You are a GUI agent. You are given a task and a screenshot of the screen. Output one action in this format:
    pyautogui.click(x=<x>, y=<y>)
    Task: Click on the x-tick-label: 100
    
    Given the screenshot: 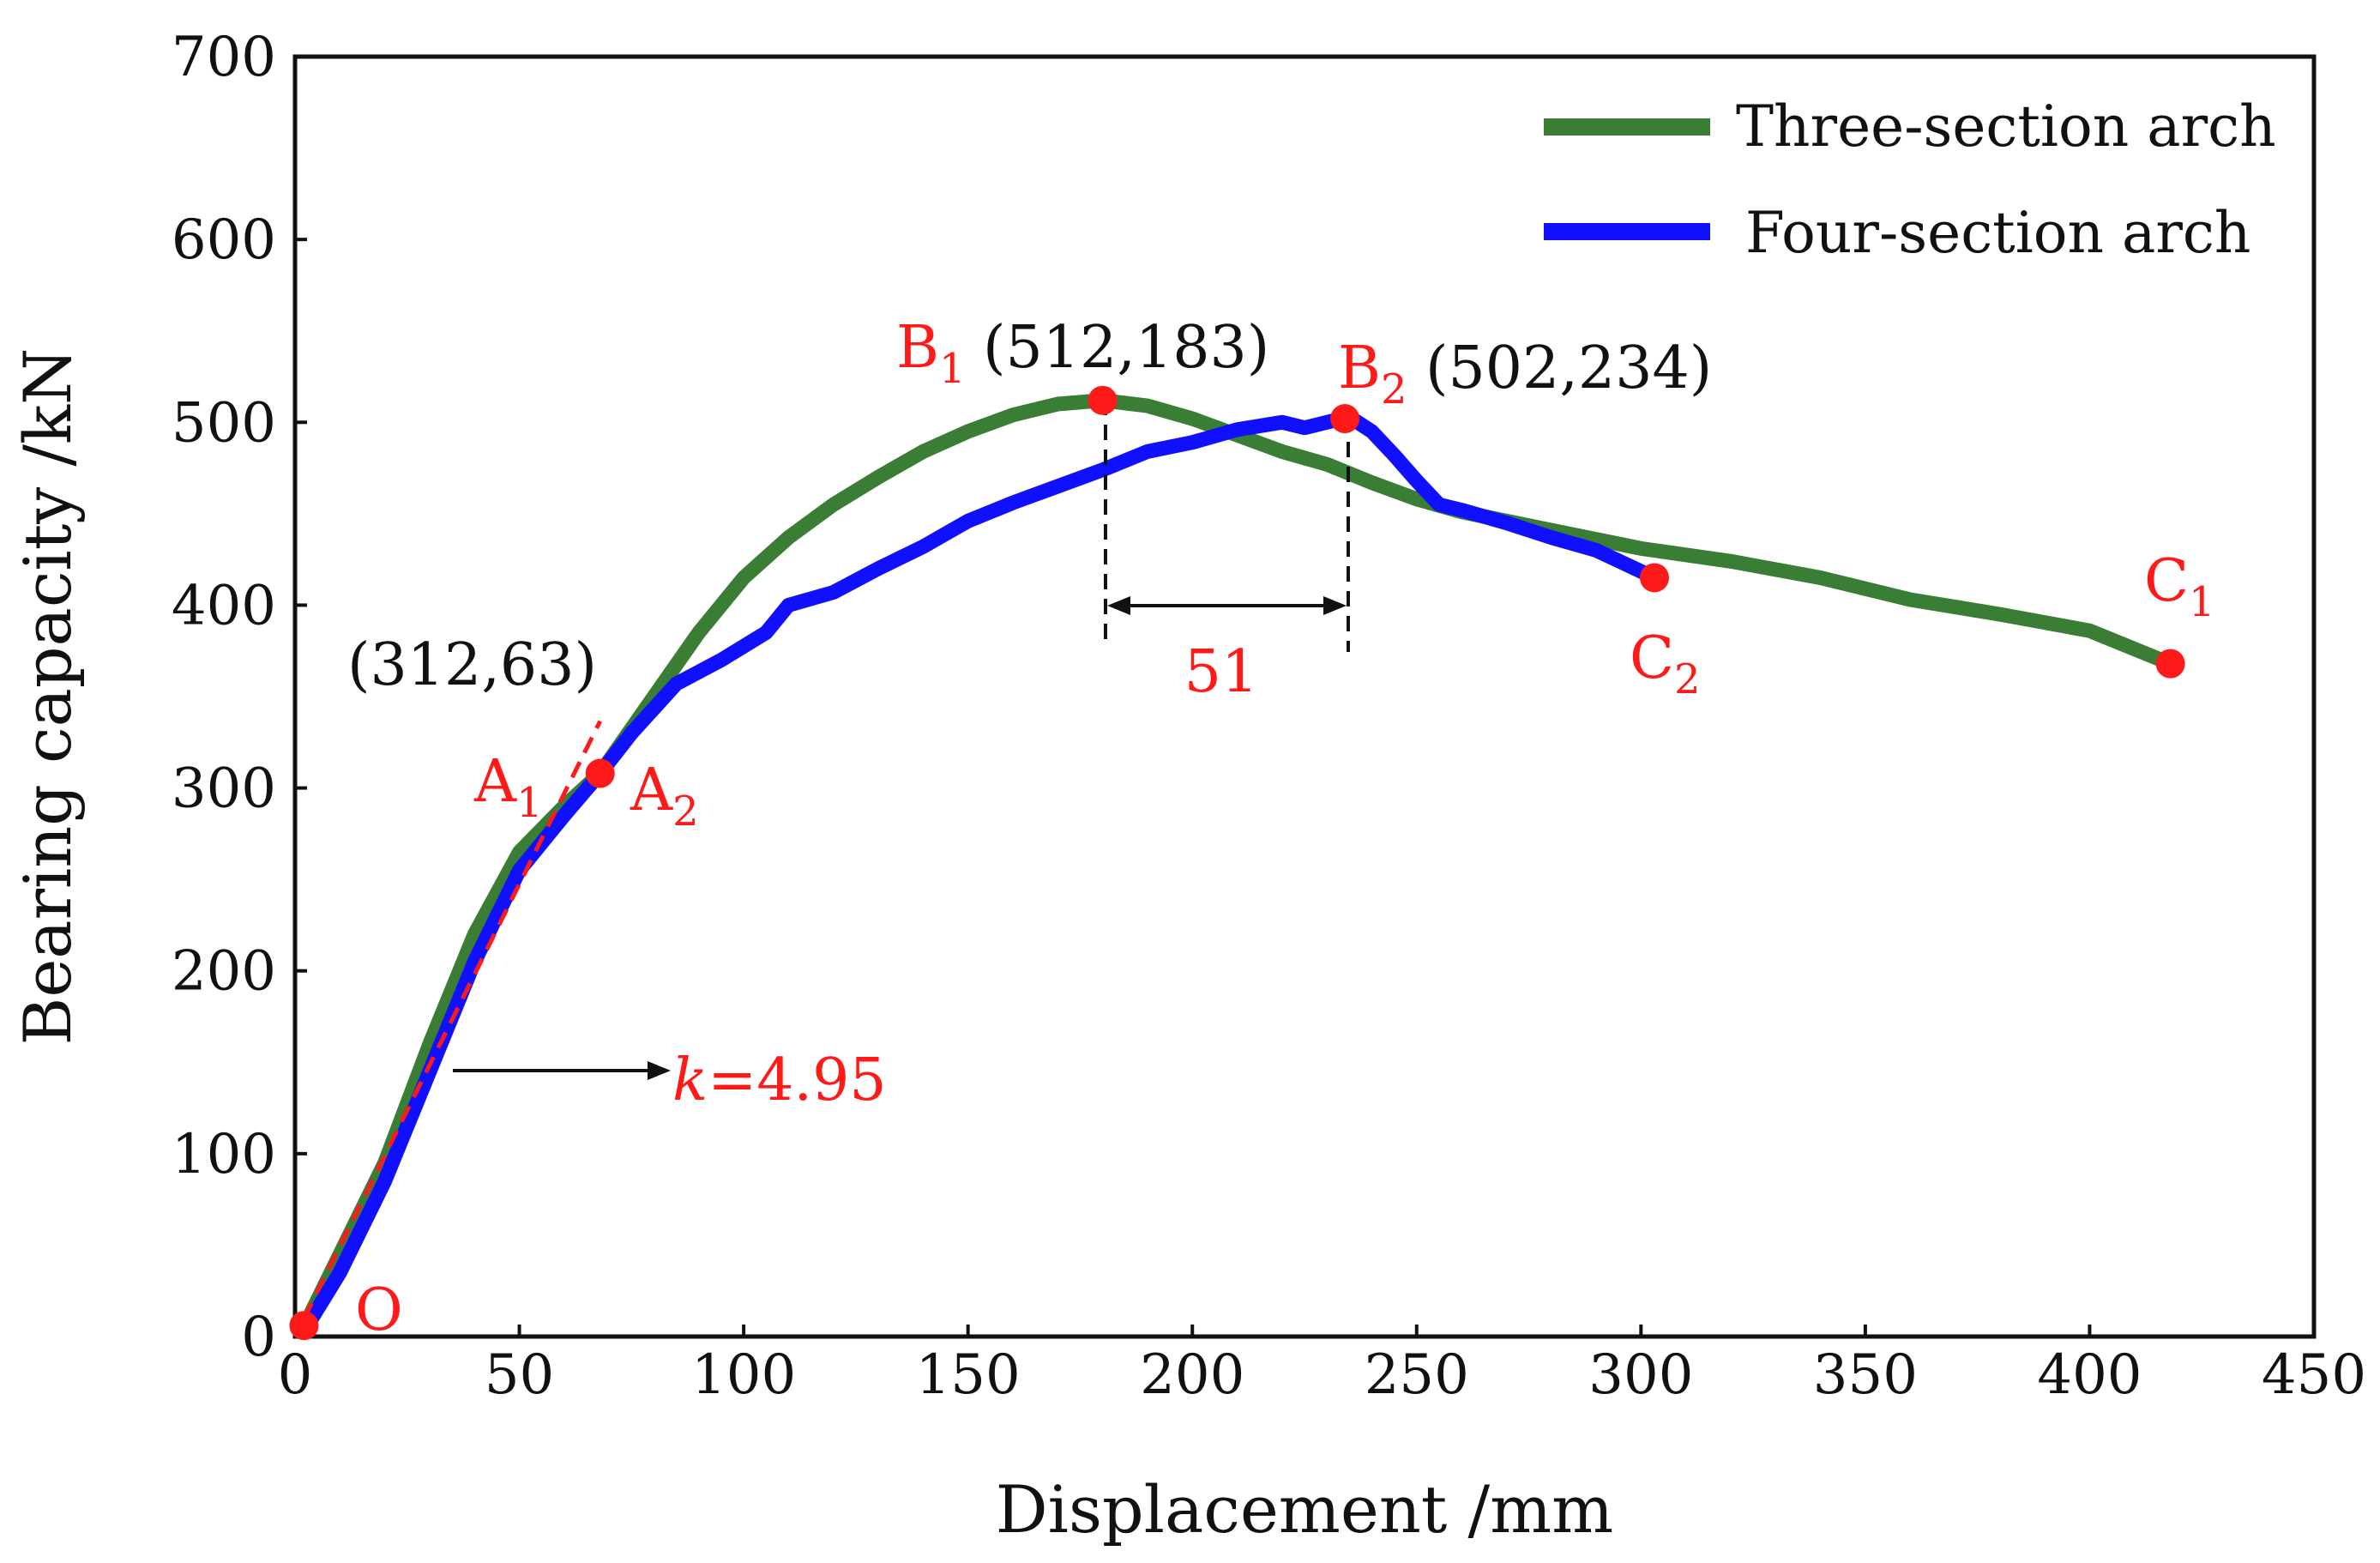 What is the action you would take?
    pyautogui.click(x=744, y=1375)
    